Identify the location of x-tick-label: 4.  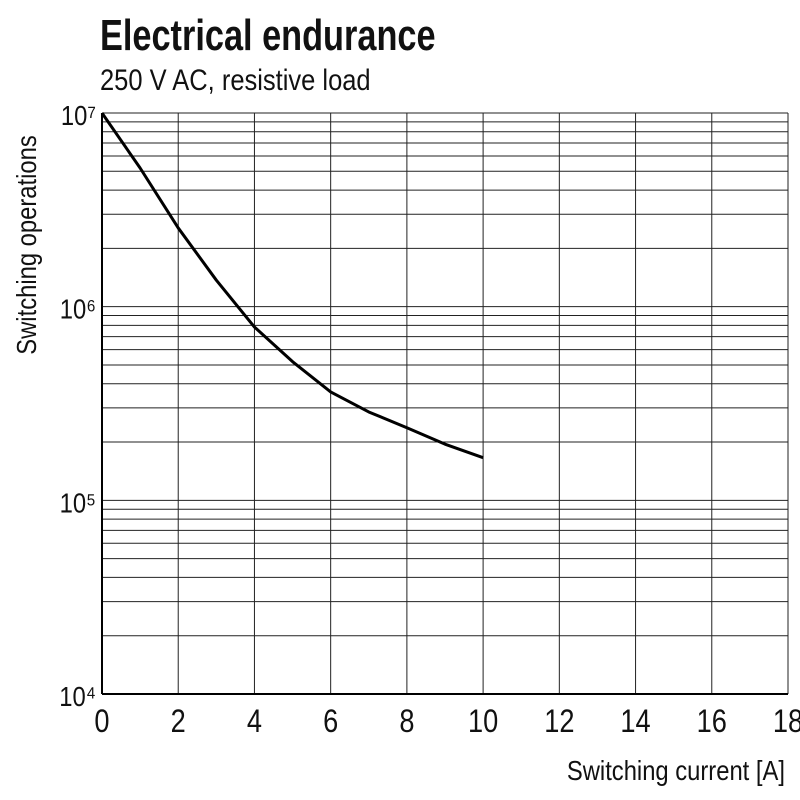
(254, 722).